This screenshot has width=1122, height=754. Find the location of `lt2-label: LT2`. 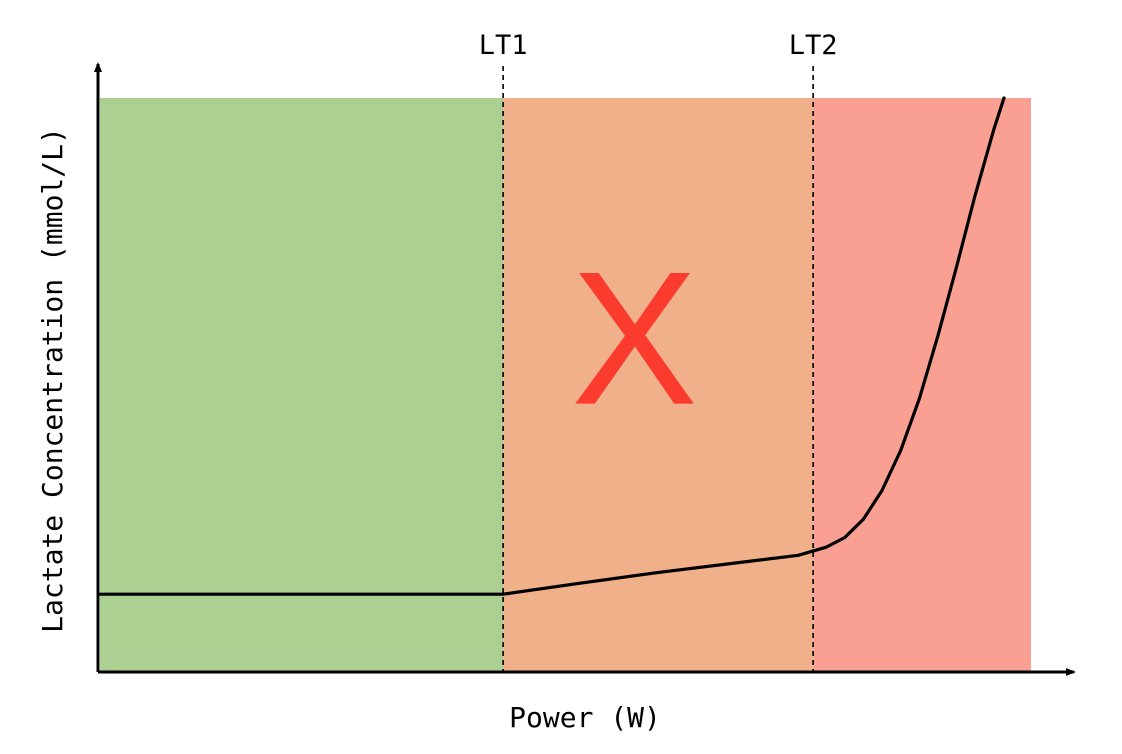

lt2-label: LT2 is located at coordinates (813, 45).